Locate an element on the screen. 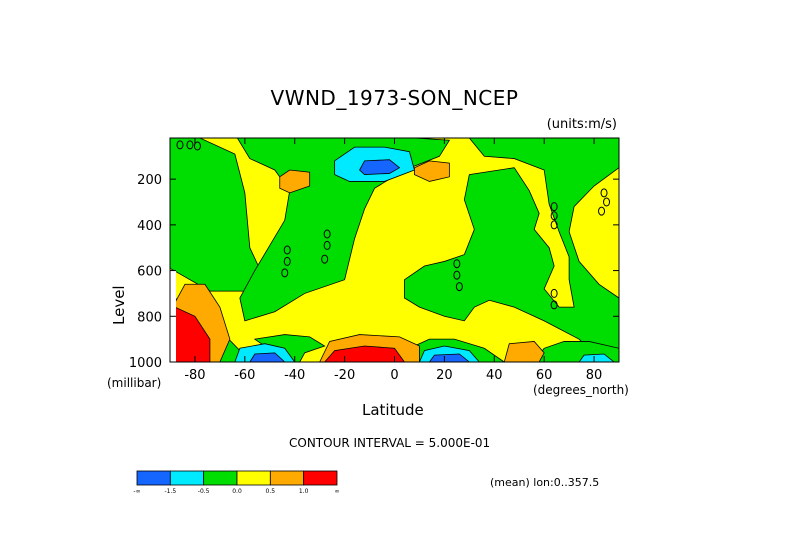 The image size is (789, 558). contour-label-n1 is located at coordinates (287, 261).